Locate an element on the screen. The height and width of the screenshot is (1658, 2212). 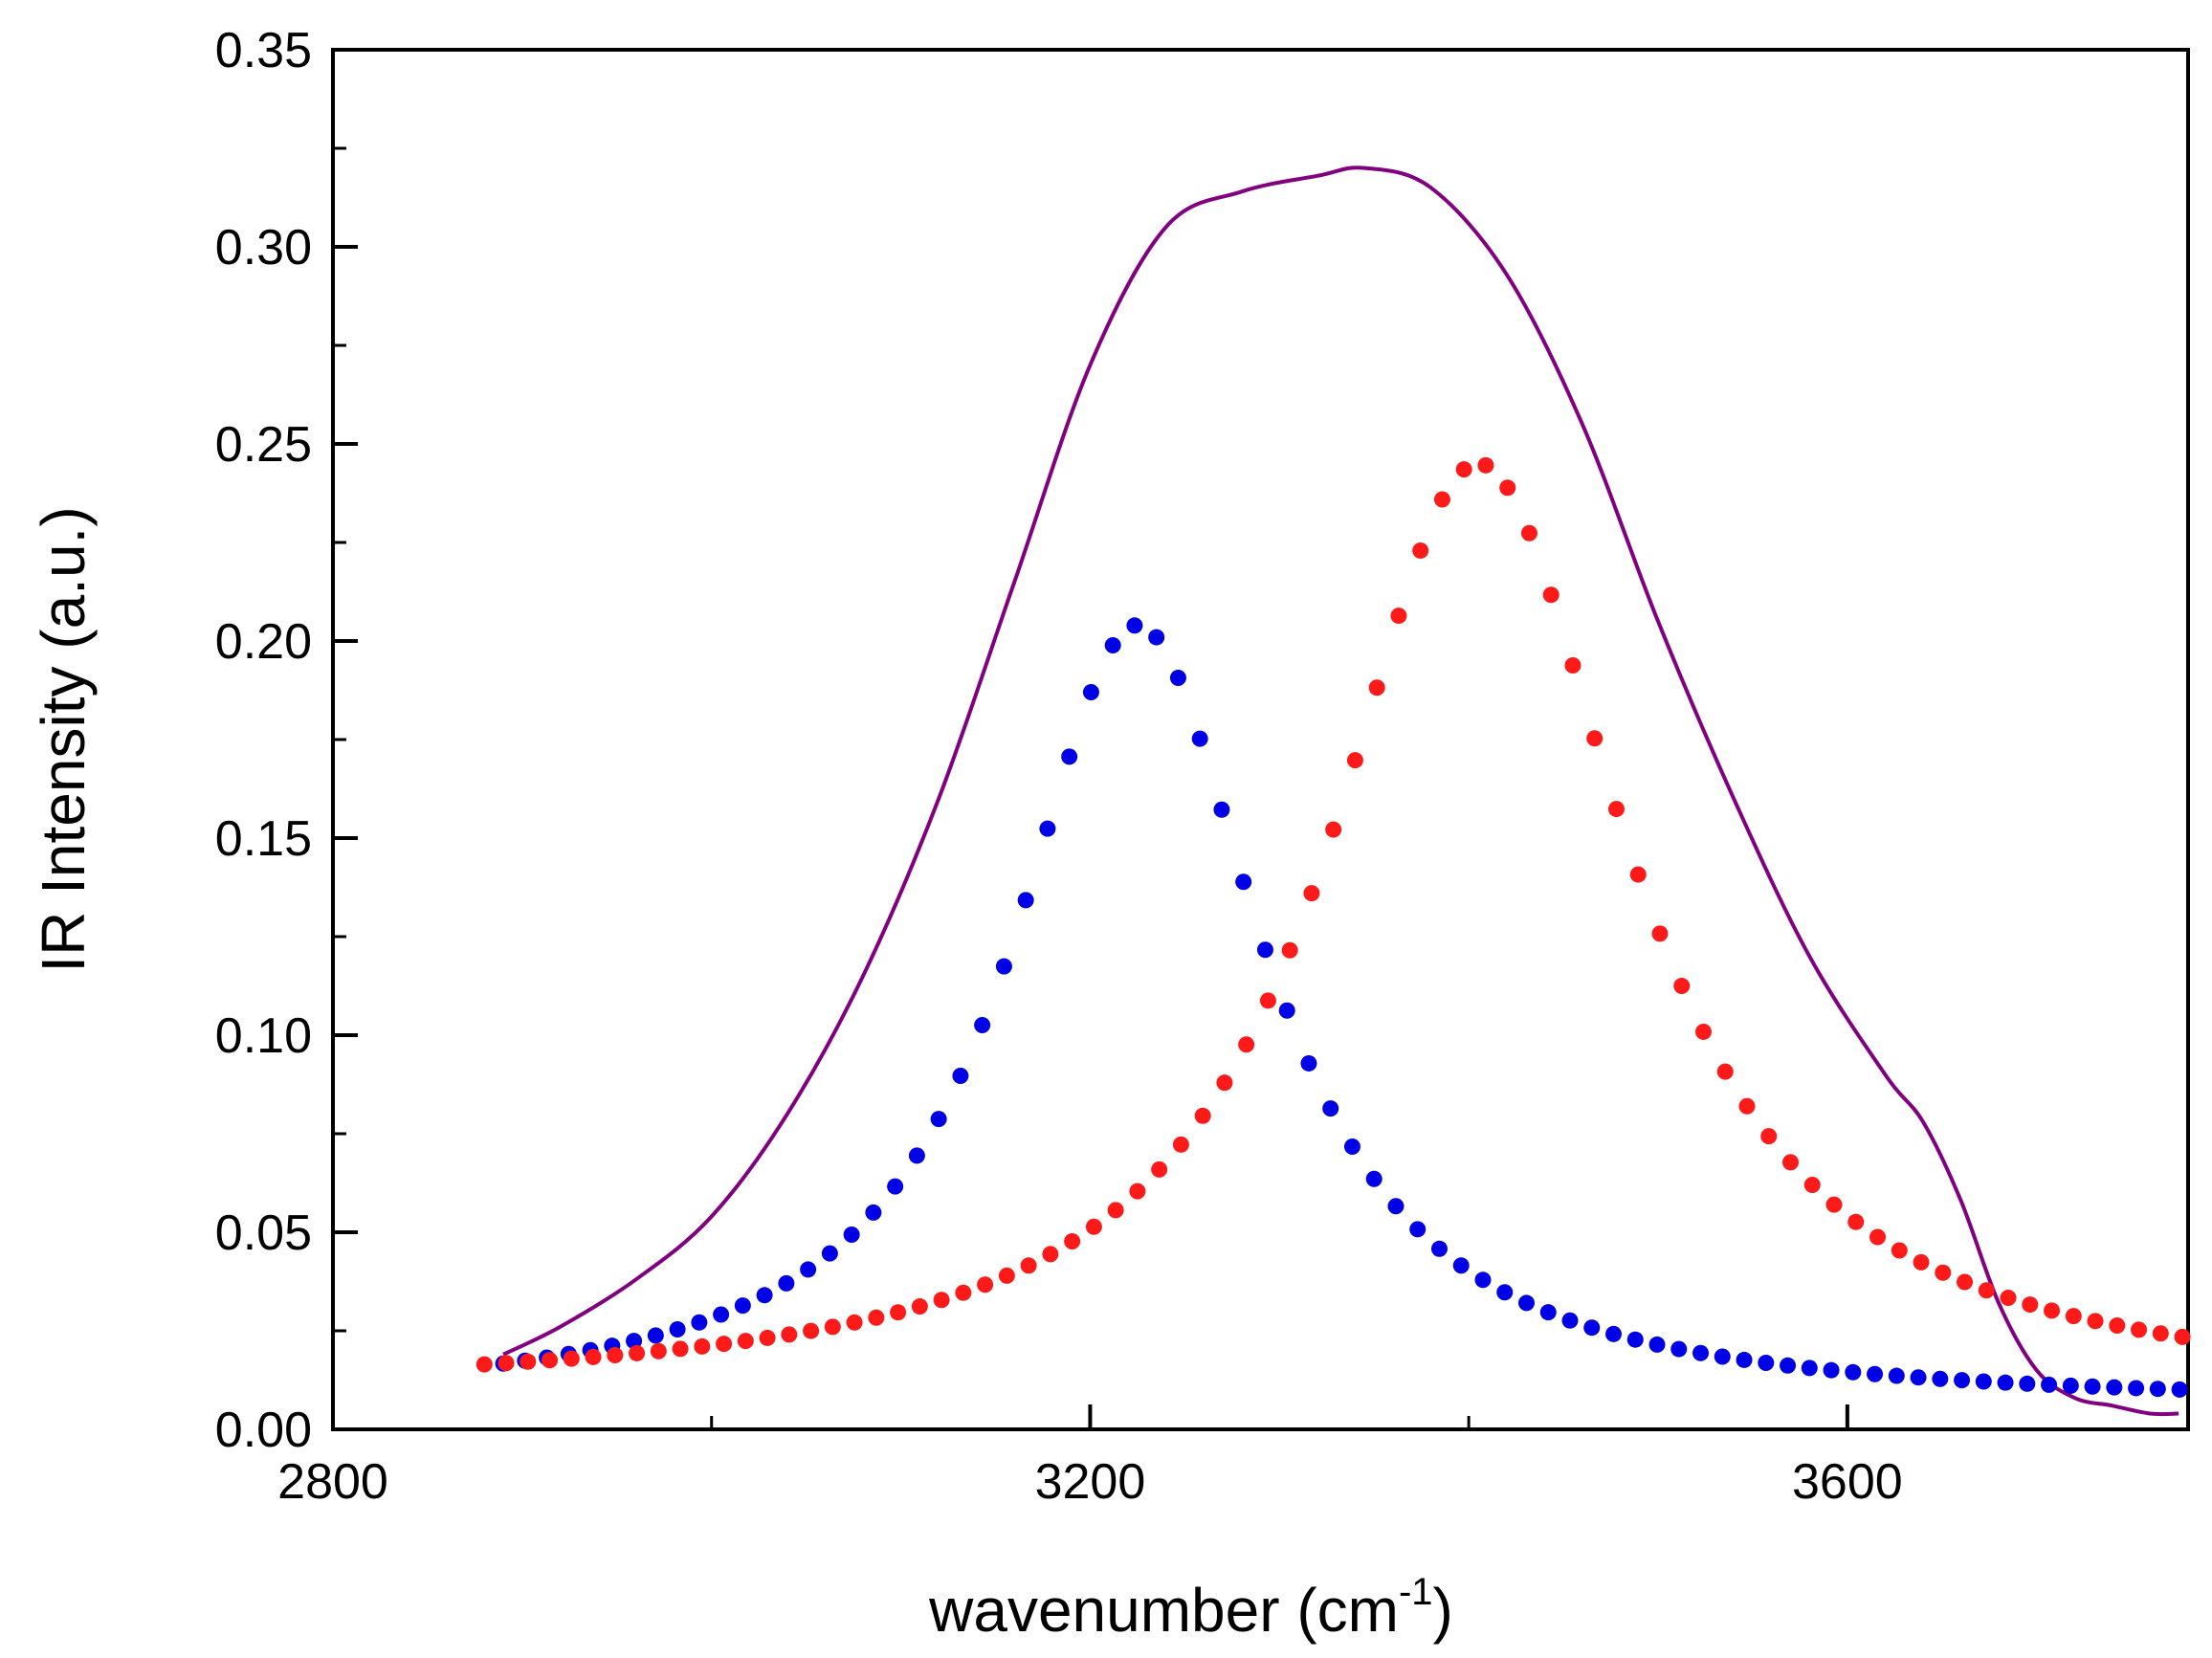
y-tick-label: 0.15 is located at coordinates (263, 839).